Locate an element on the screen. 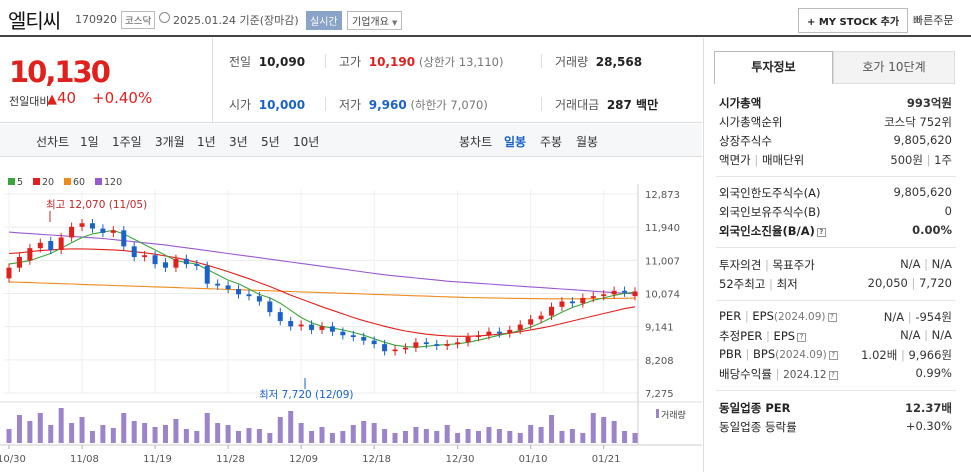 This screenshot has width=971, height=472. y-tick-label: 12,873 is located at coordinates (662, 195).